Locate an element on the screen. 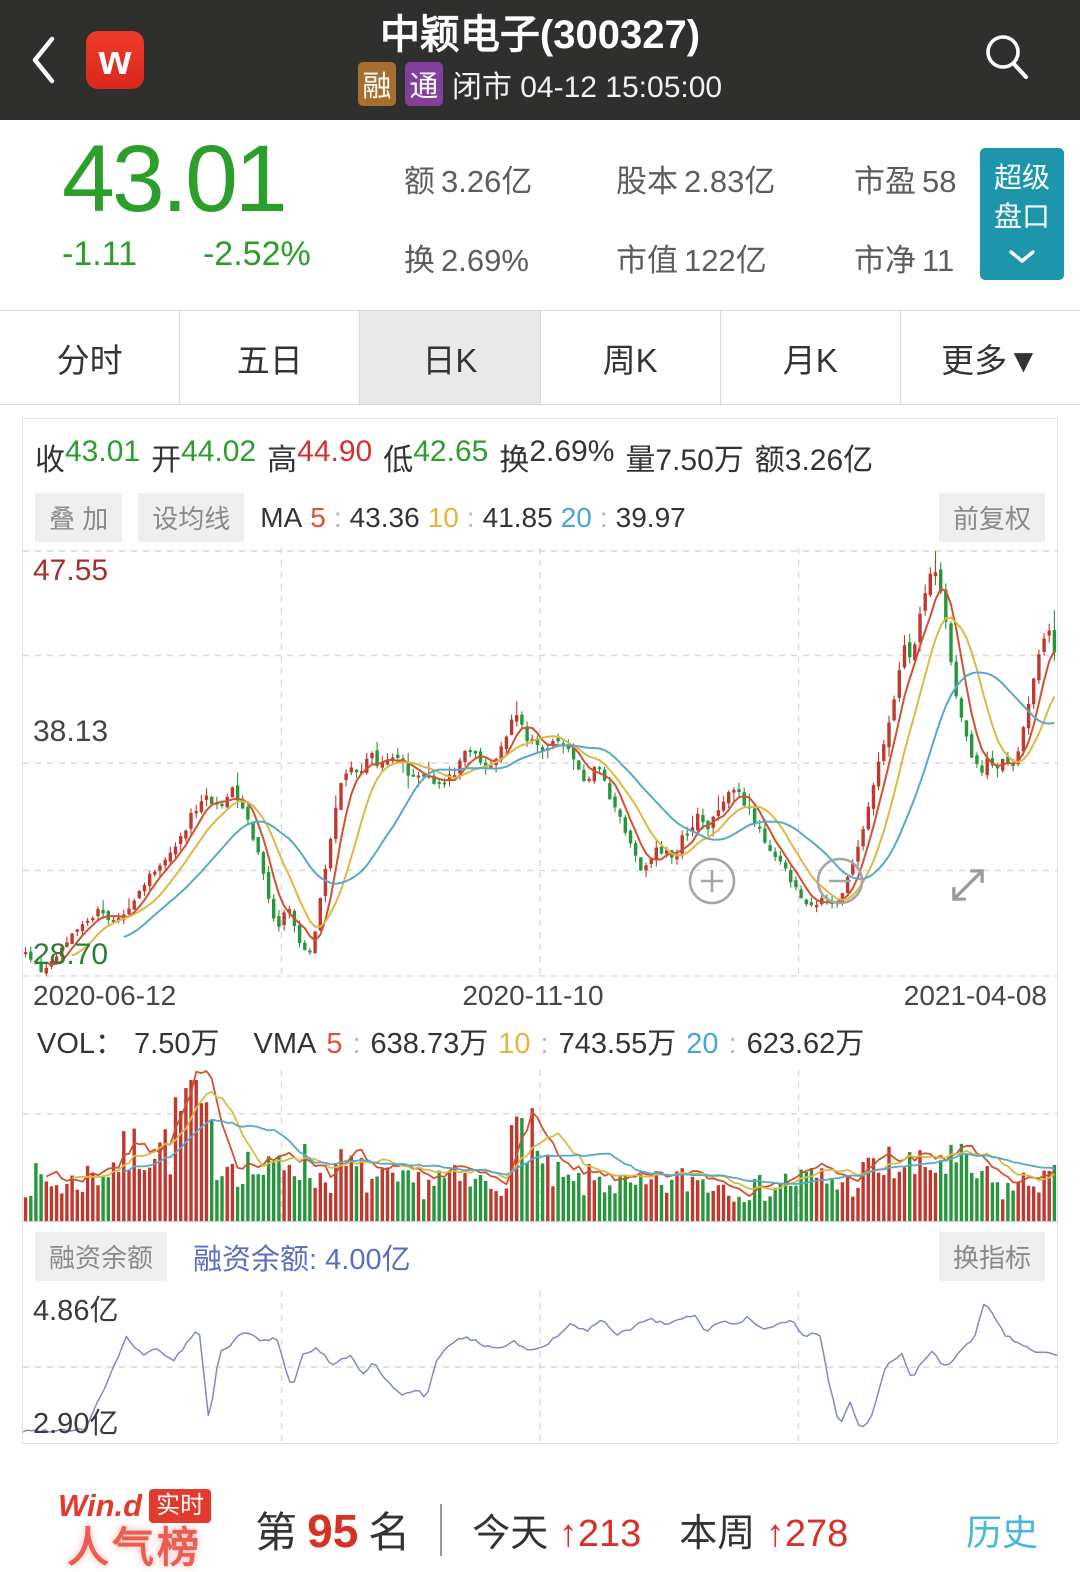 The image size is (1080, 1572). ma-toolbar: 叠 加 设均线 MA 5:43.36 10:41.85 20:39.97 前复权 is located at coordinates (540, 515).